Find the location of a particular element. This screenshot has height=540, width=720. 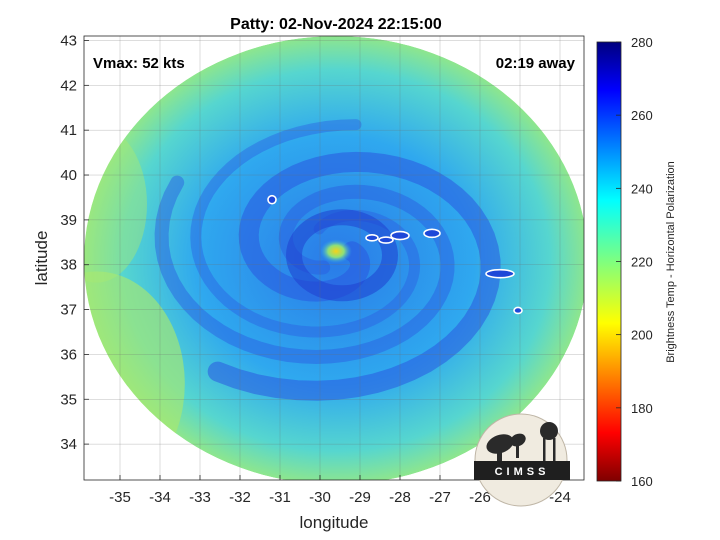

x-axis-label: longitude is located at coordinates (333, 522).